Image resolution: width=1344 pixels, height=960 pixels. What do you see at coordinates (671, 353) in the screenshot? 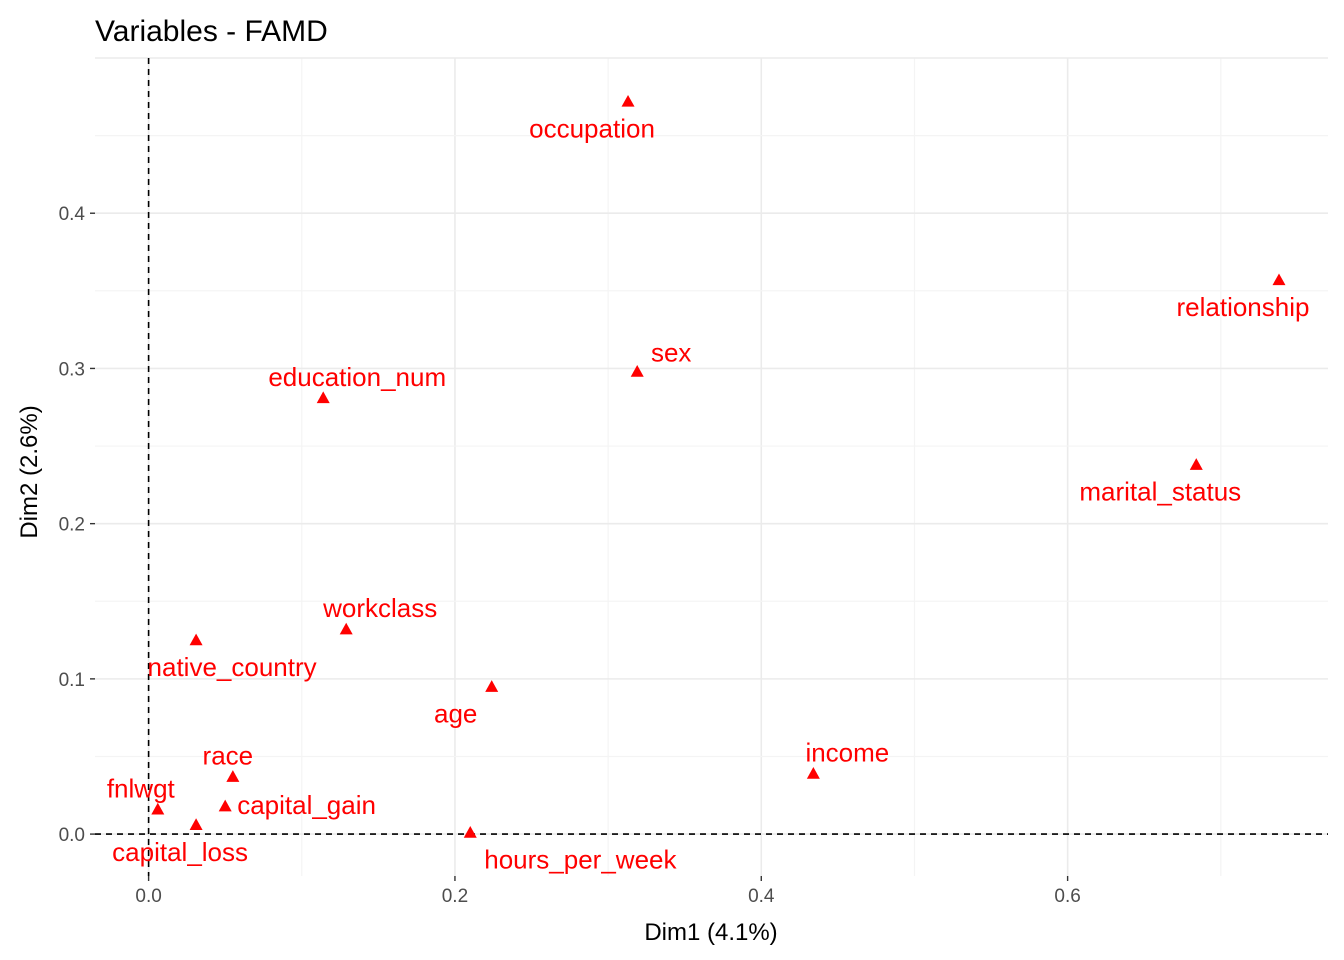
I see `data-point-label: sex` at bounding box center [671, 353].